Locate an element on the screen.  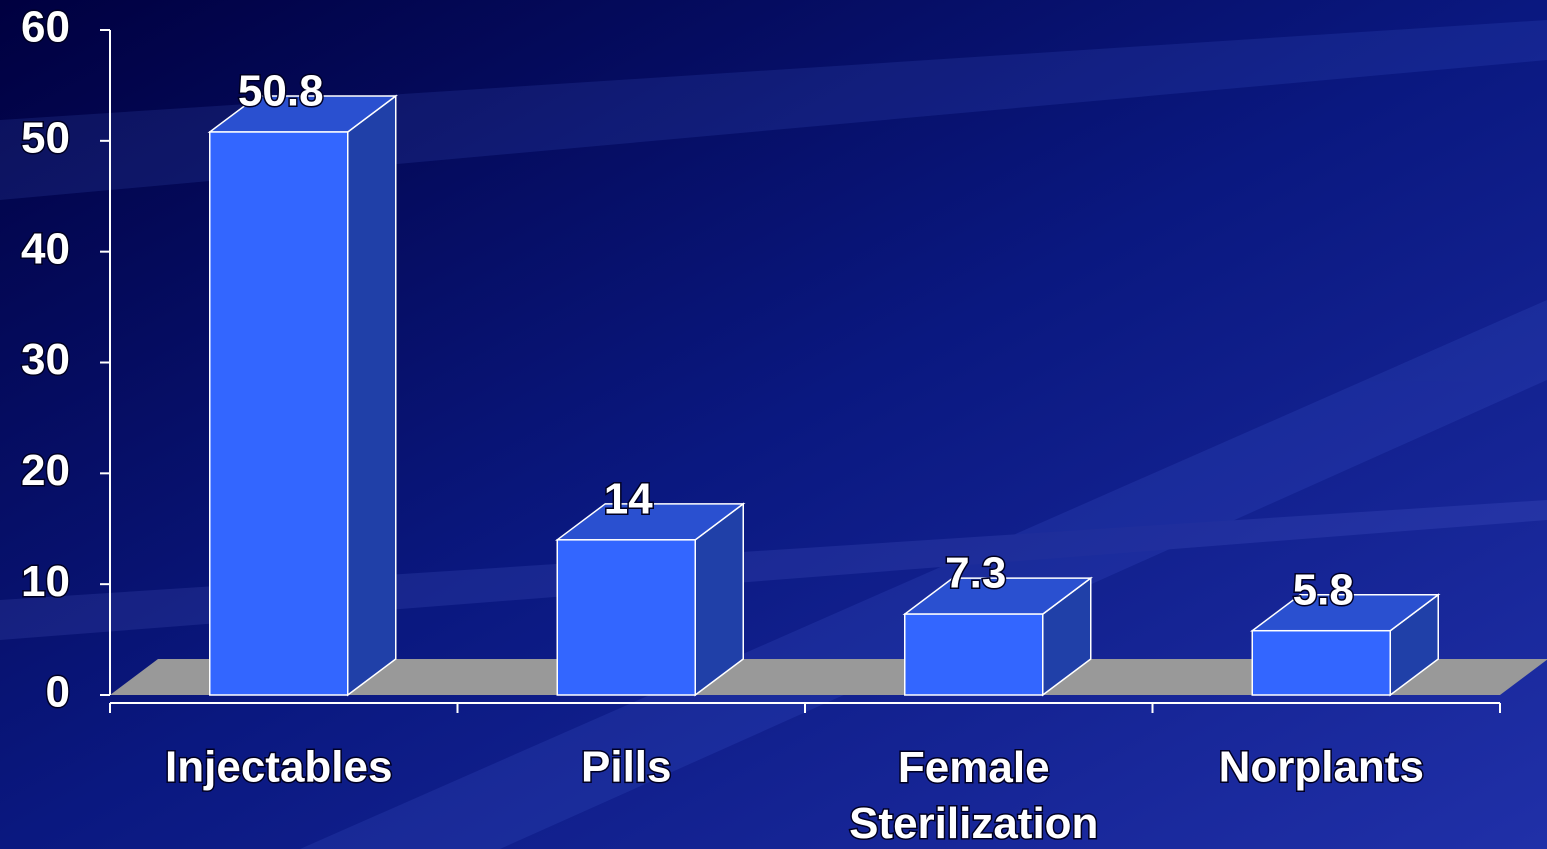
value-label: 14 is located at coordinates (628, 498).